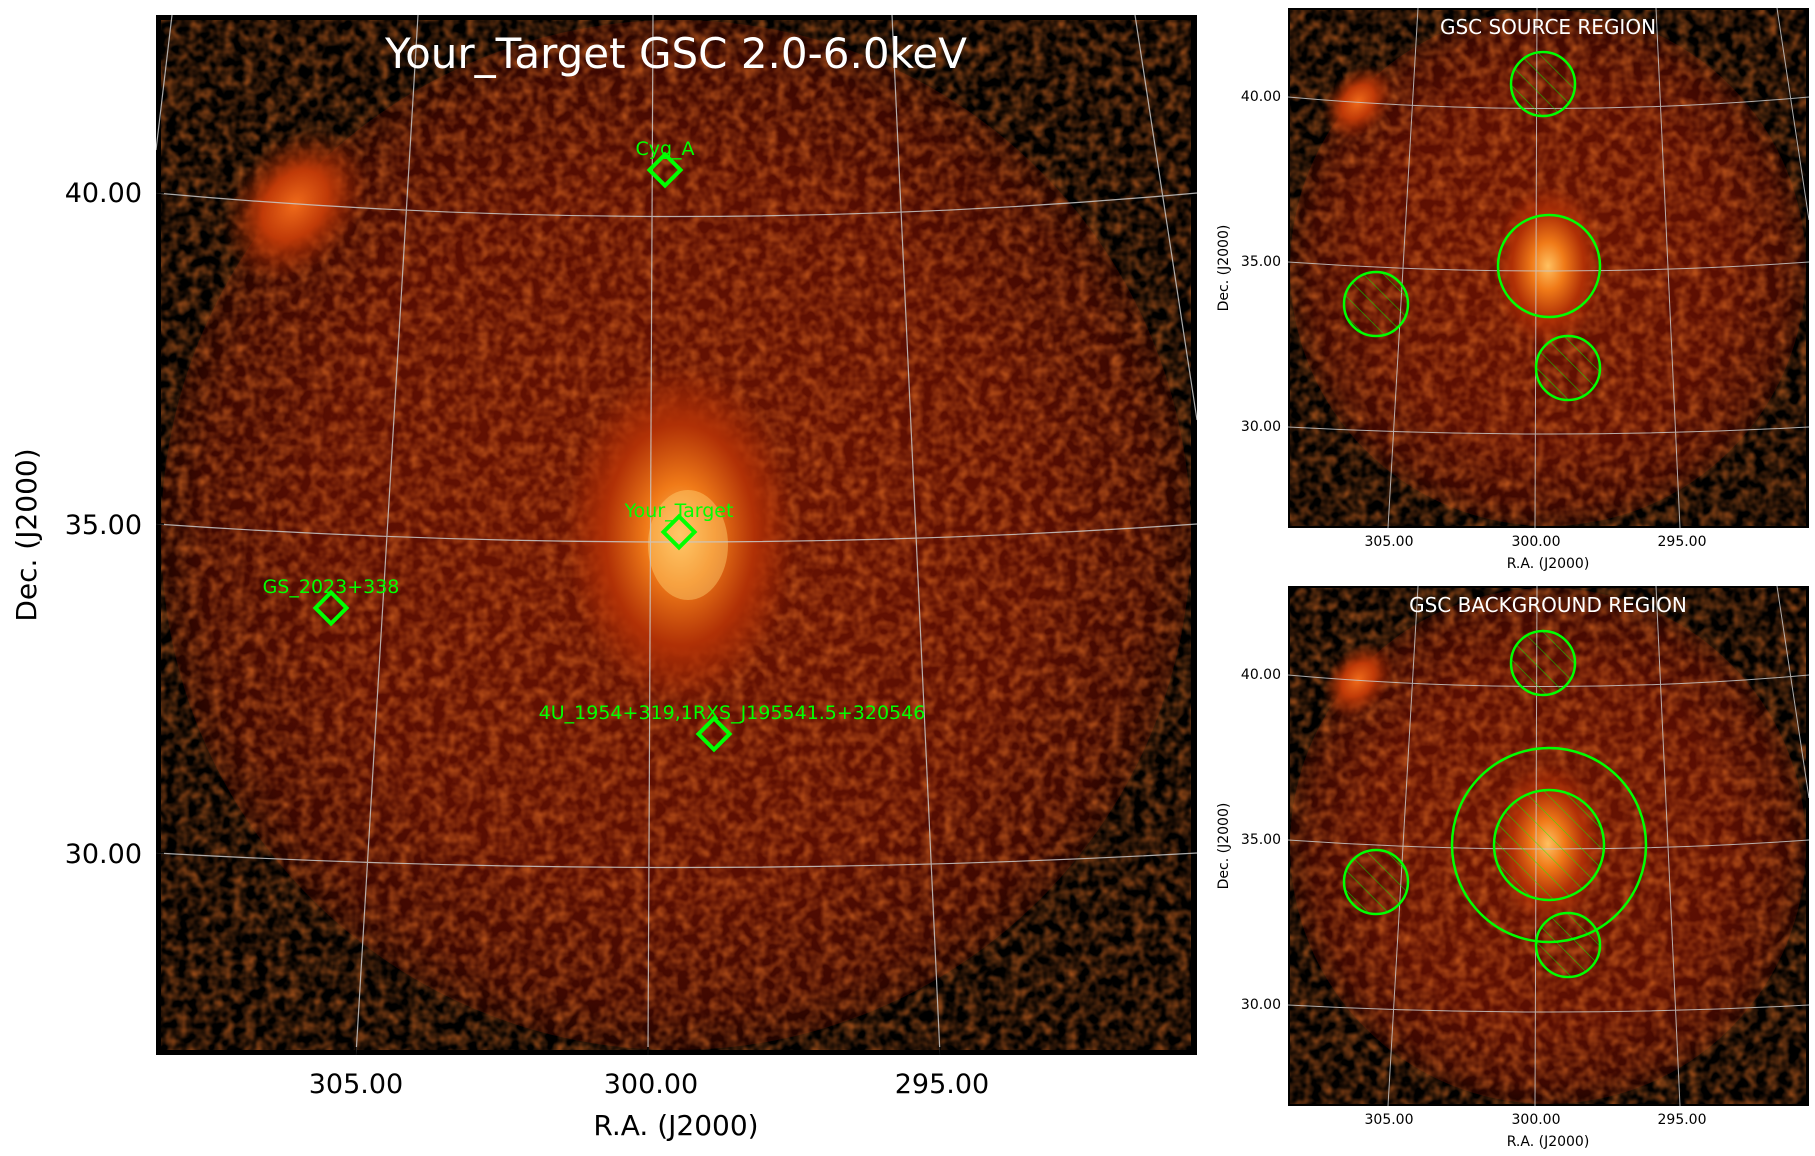 Image resolution: width=1815 pixels, height=1156 pixels. I want to click on src-ytick-3: 30.00, so click(1261, 427).